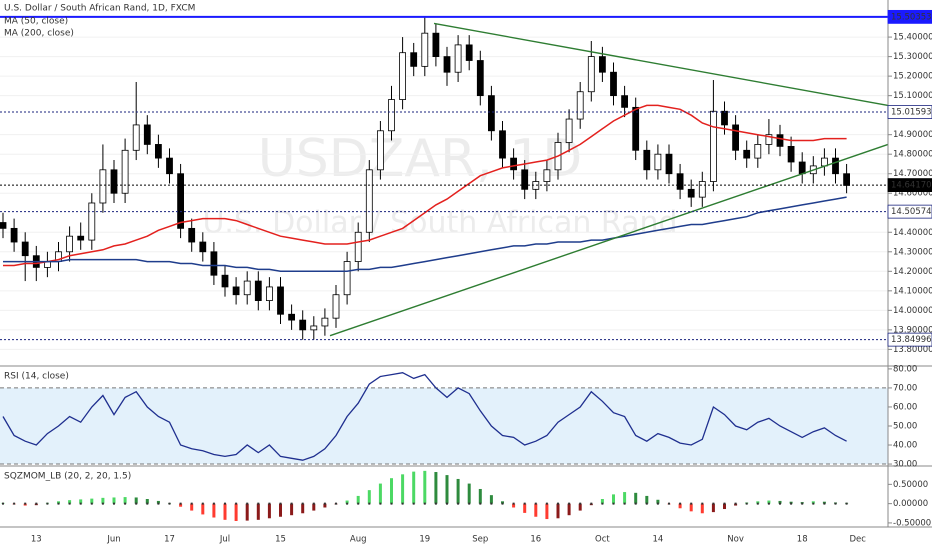  Describe the element at coordinates (857, 540) in the screenshot. I see `x-tick-label: Dec` at that location.